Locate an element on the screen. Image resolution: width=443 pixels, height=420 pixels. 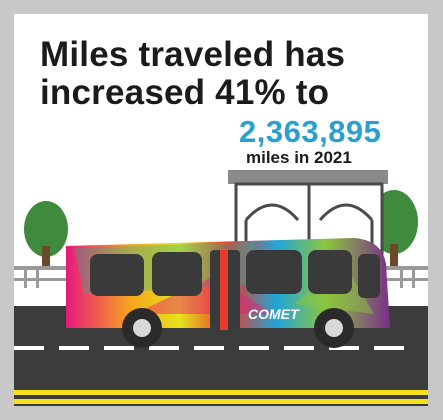
stat-caption: miles in 2021 is located at coordinates (299, 157).